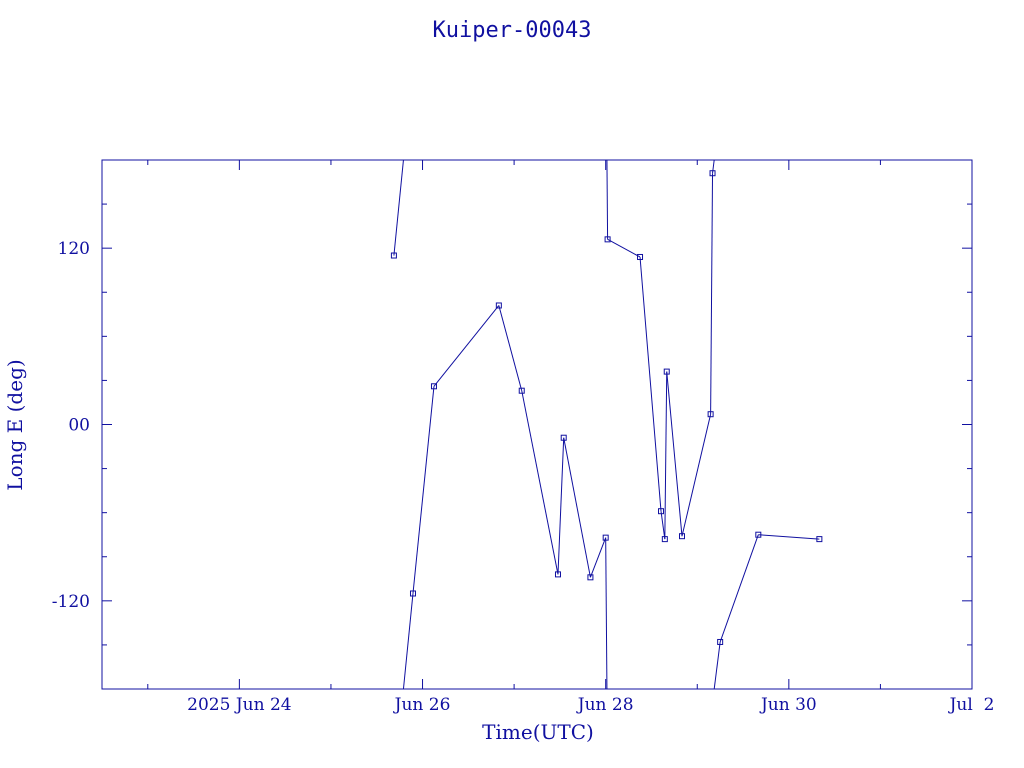 Image resolution: width=1024 pixels, height=768 pixels. What do you see at coordinates (15, 424) in the screenshot?
I see `y-axis-label: Long E (deg)` at bounding box center [15, 424].